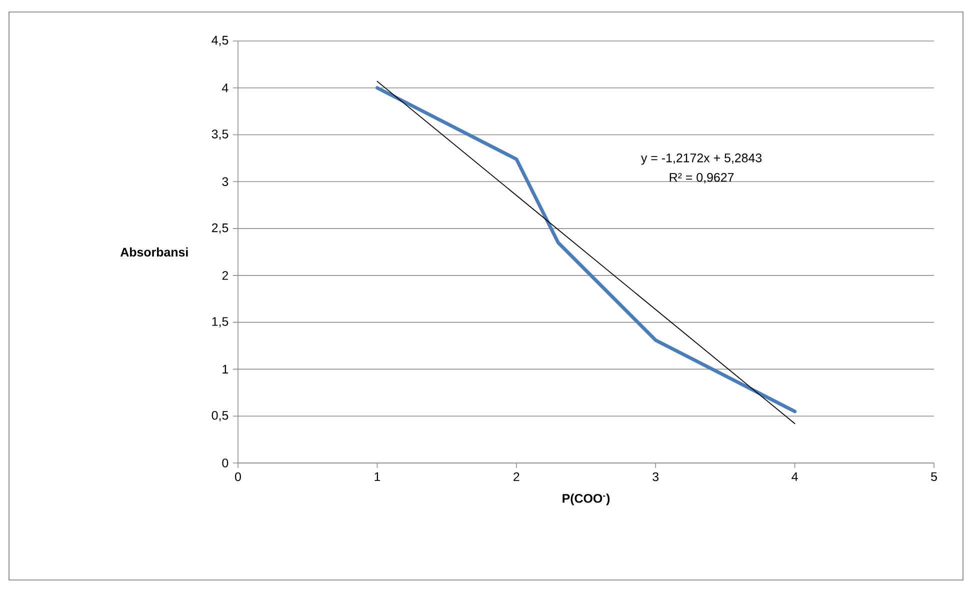  What do you see at coordinates (225, 463) in the screenshot?
I see `y-tick-label: 0` at bounding box center [225, 463].